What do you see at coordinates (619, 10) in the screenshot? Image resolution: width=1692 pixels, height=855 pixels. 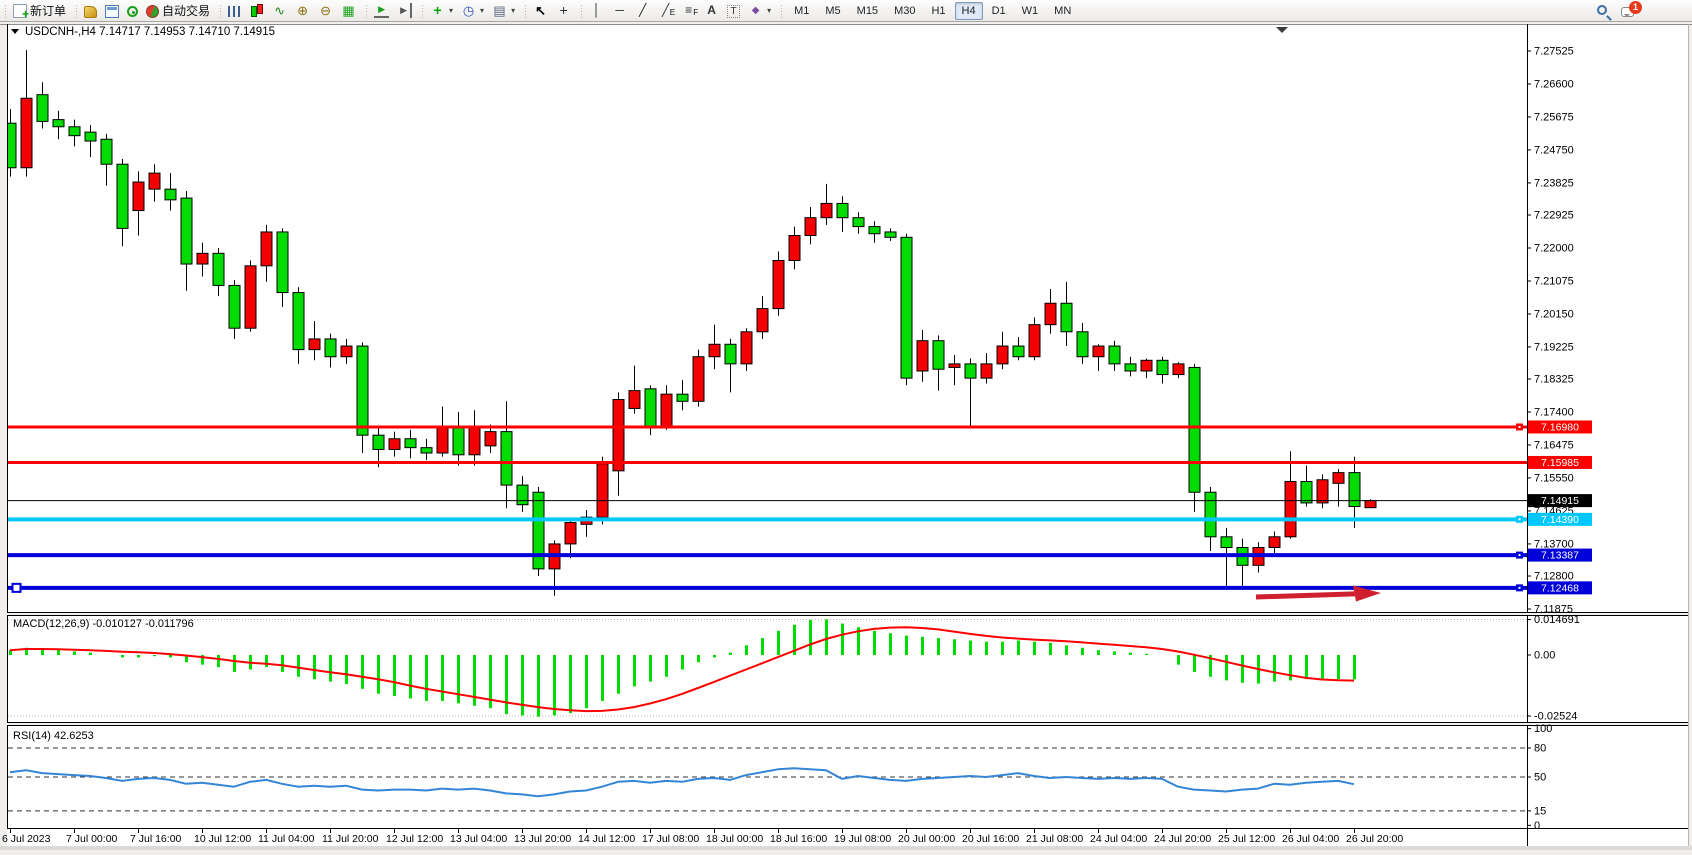 I see `horizontal-line-button: ─` at bounding box center [619, 10].